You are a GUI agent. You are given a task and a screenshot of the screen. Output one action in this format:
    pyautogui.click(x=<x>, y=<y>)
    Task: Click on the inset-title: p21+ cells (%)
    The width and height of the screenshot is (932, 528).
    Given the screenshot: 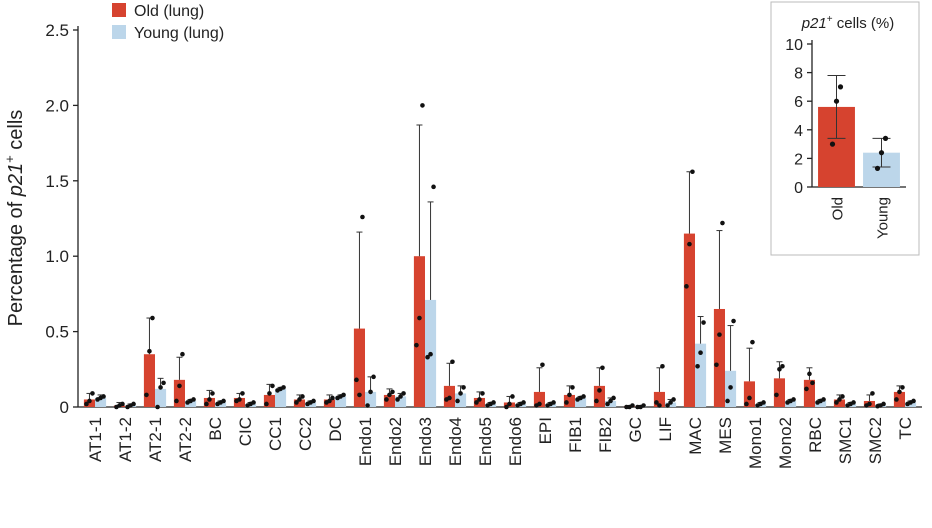 What is the action you would take?
    pyautogui.click(x=848, y=23)
    